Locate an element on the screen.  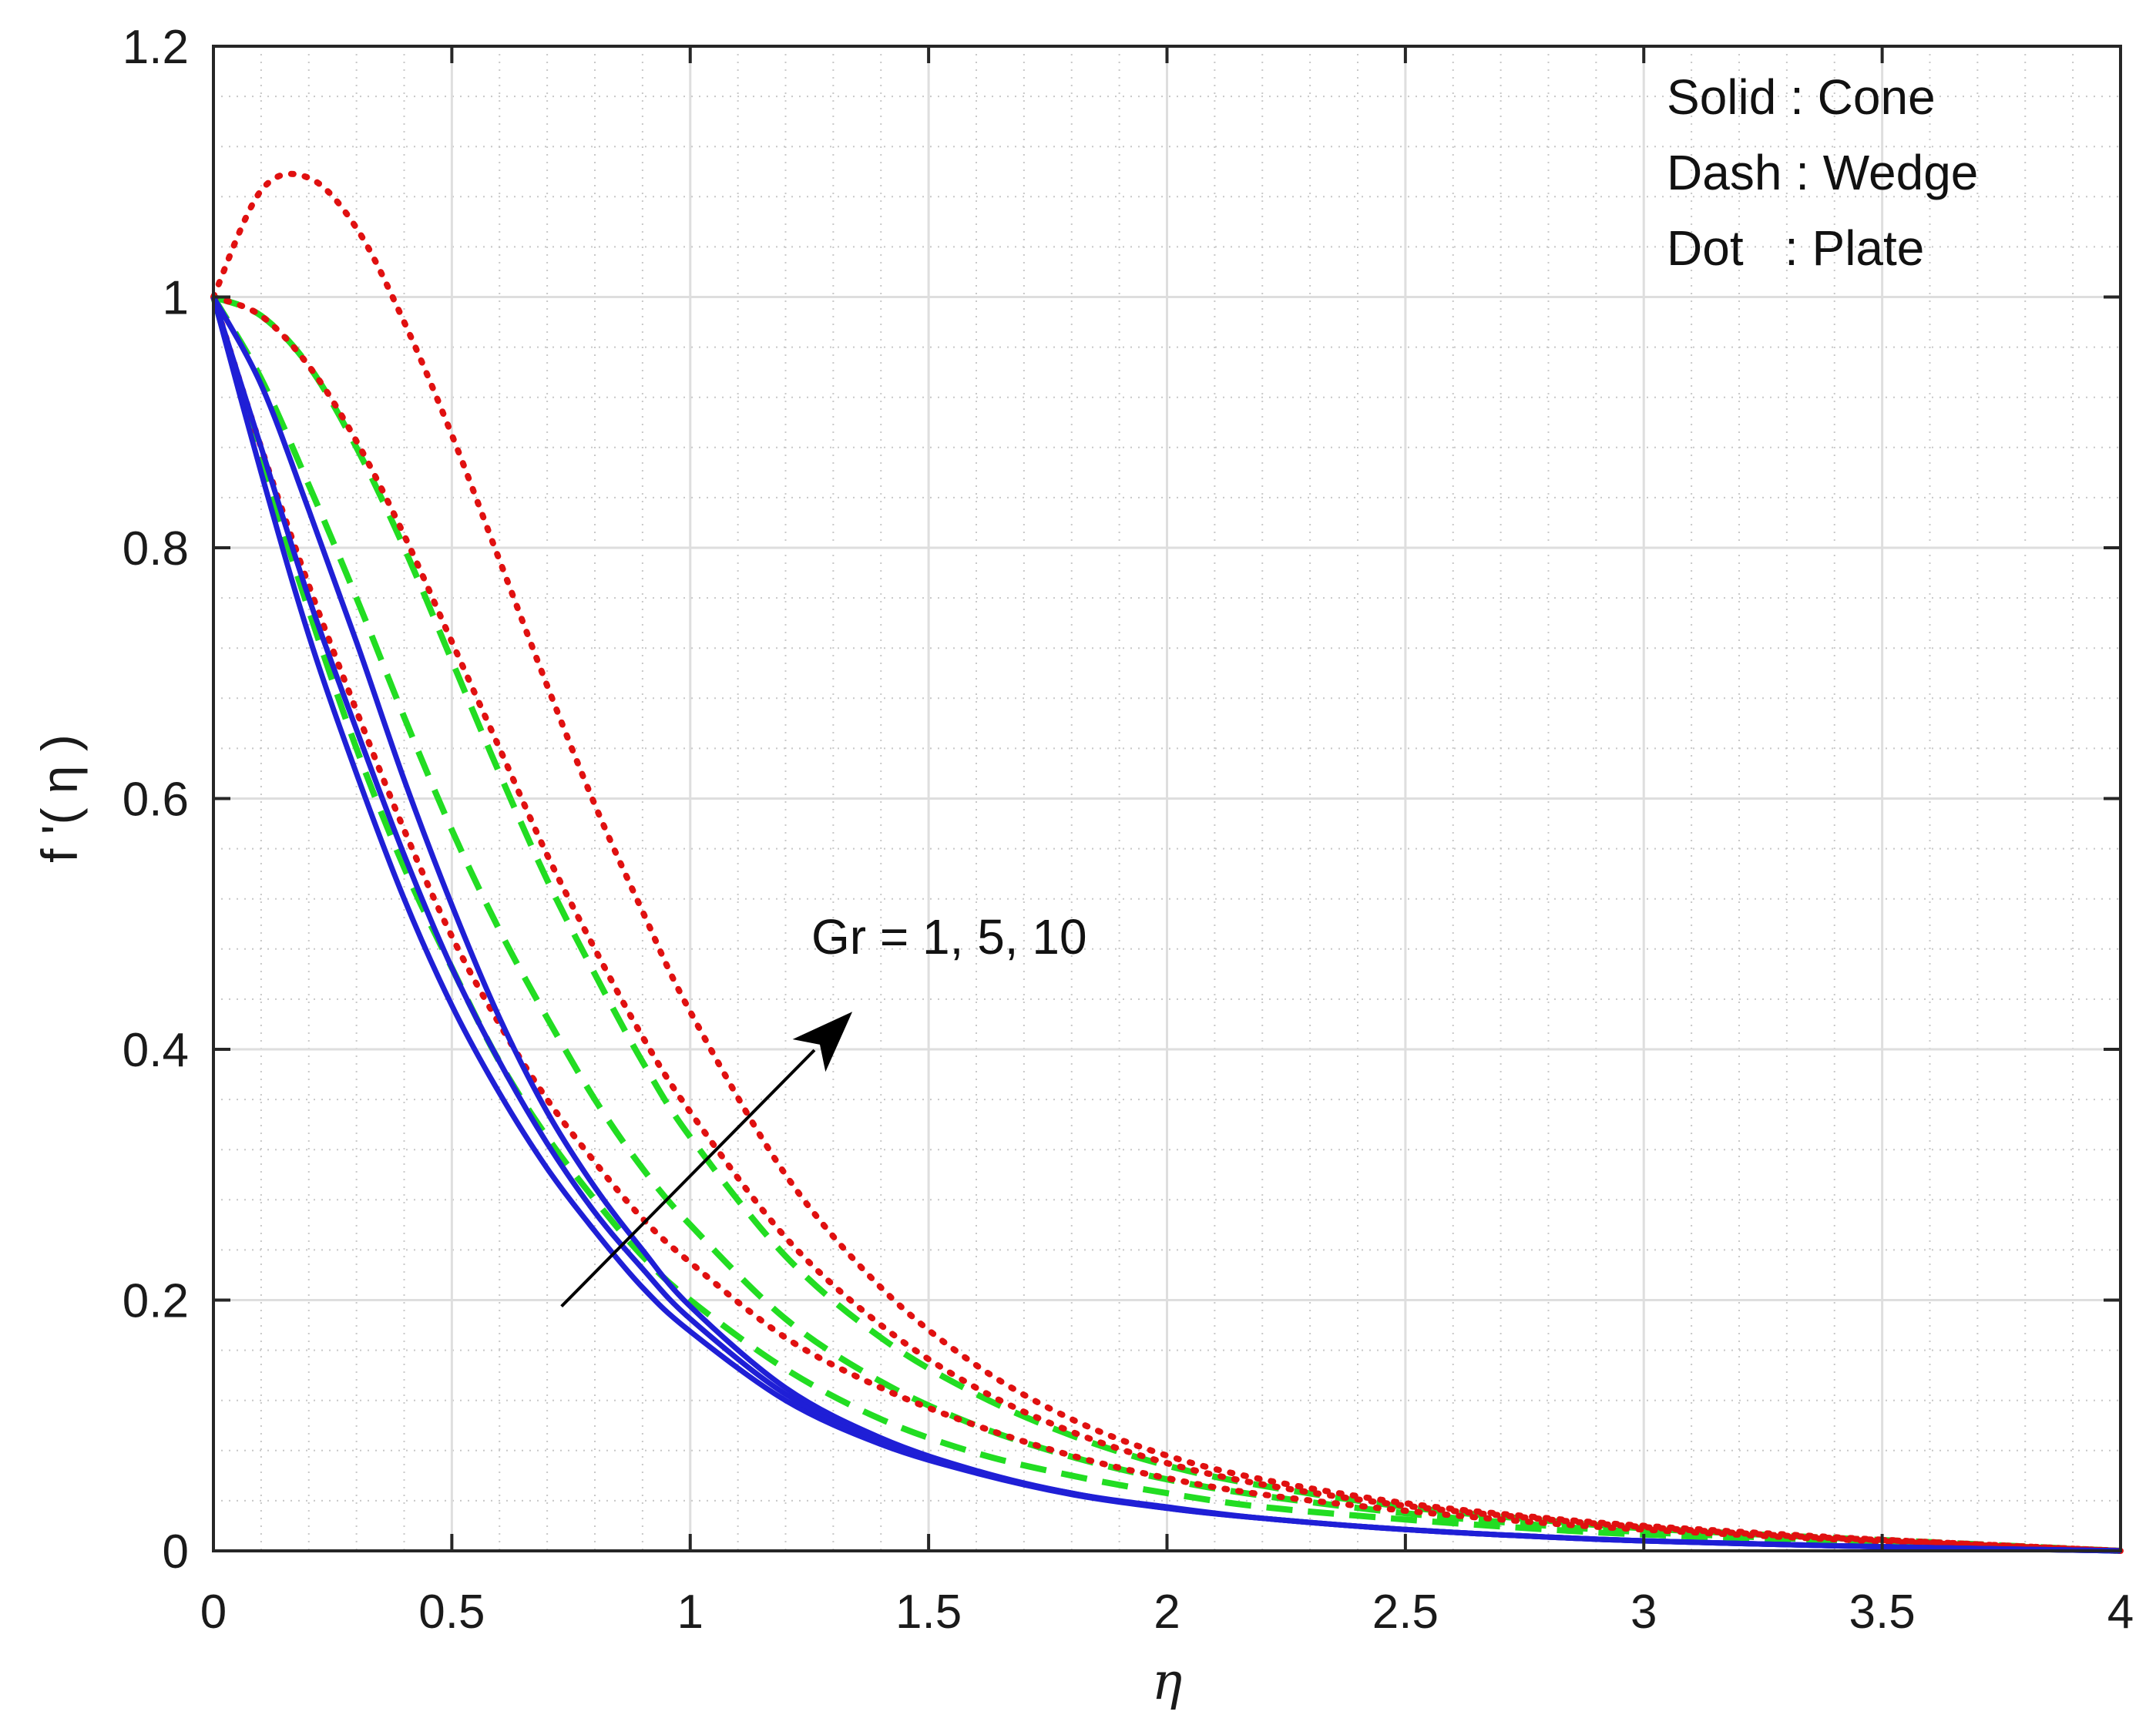
x-tick-label: 2.5 is located at coordinates (1405, 1612).